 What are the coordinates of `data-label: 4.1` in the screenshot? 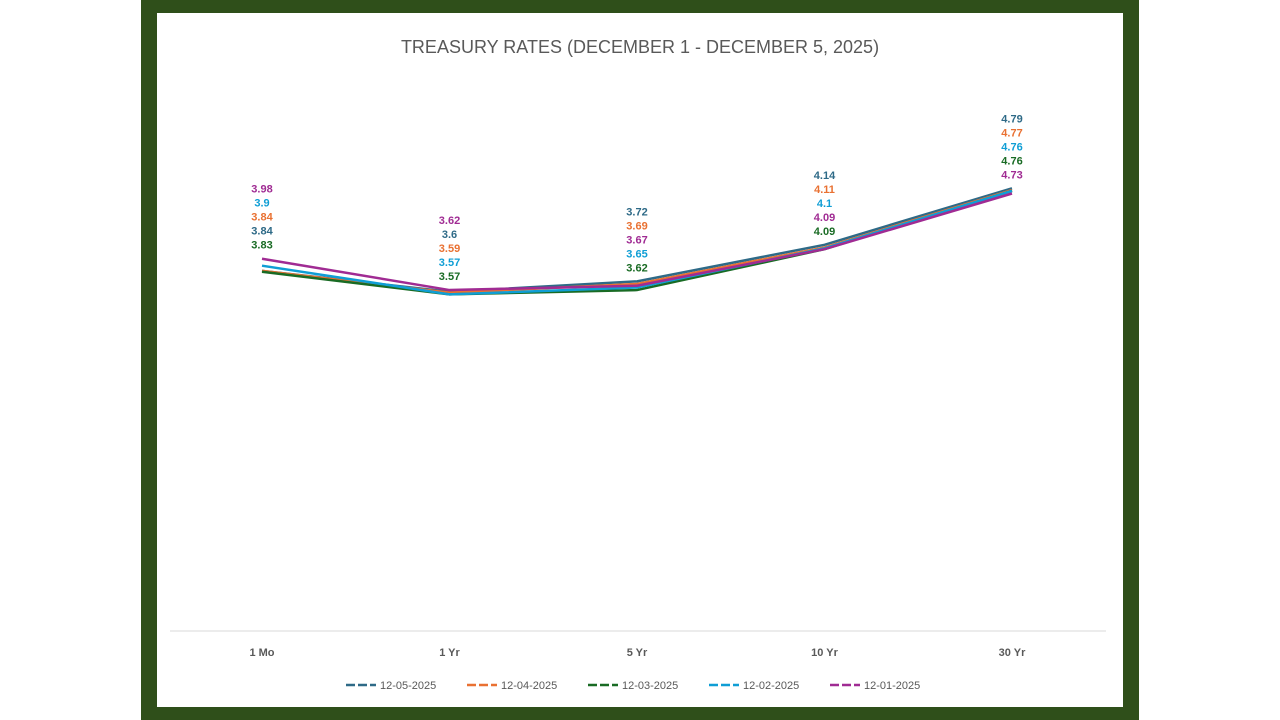 It's located at (824, 204).